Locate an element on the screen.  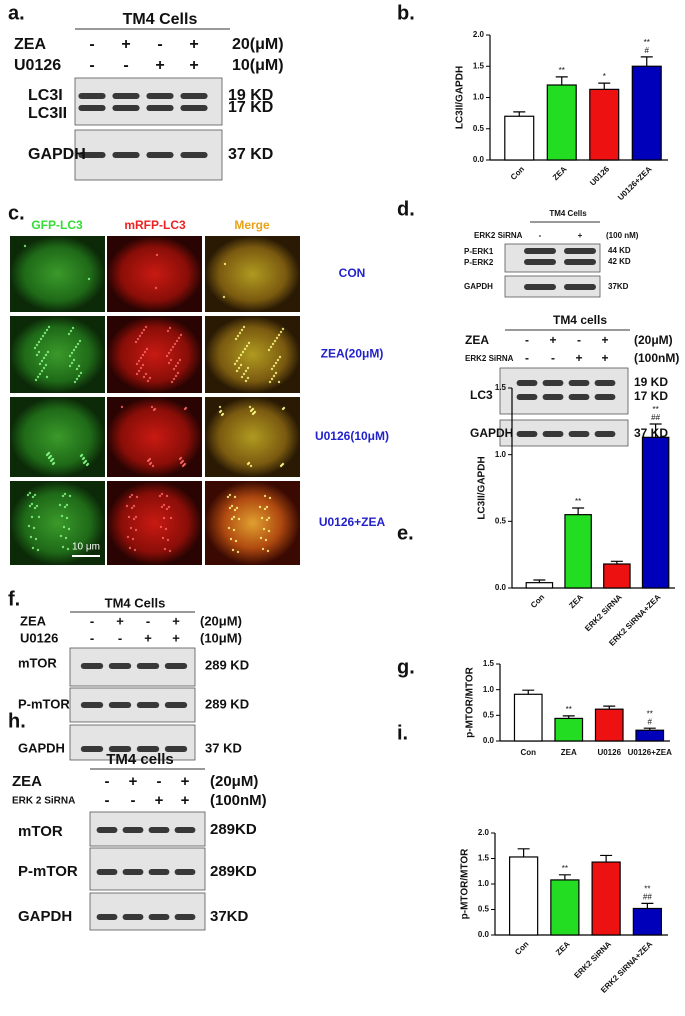
band-size: 17 KD is located at coordinates (651, 396).